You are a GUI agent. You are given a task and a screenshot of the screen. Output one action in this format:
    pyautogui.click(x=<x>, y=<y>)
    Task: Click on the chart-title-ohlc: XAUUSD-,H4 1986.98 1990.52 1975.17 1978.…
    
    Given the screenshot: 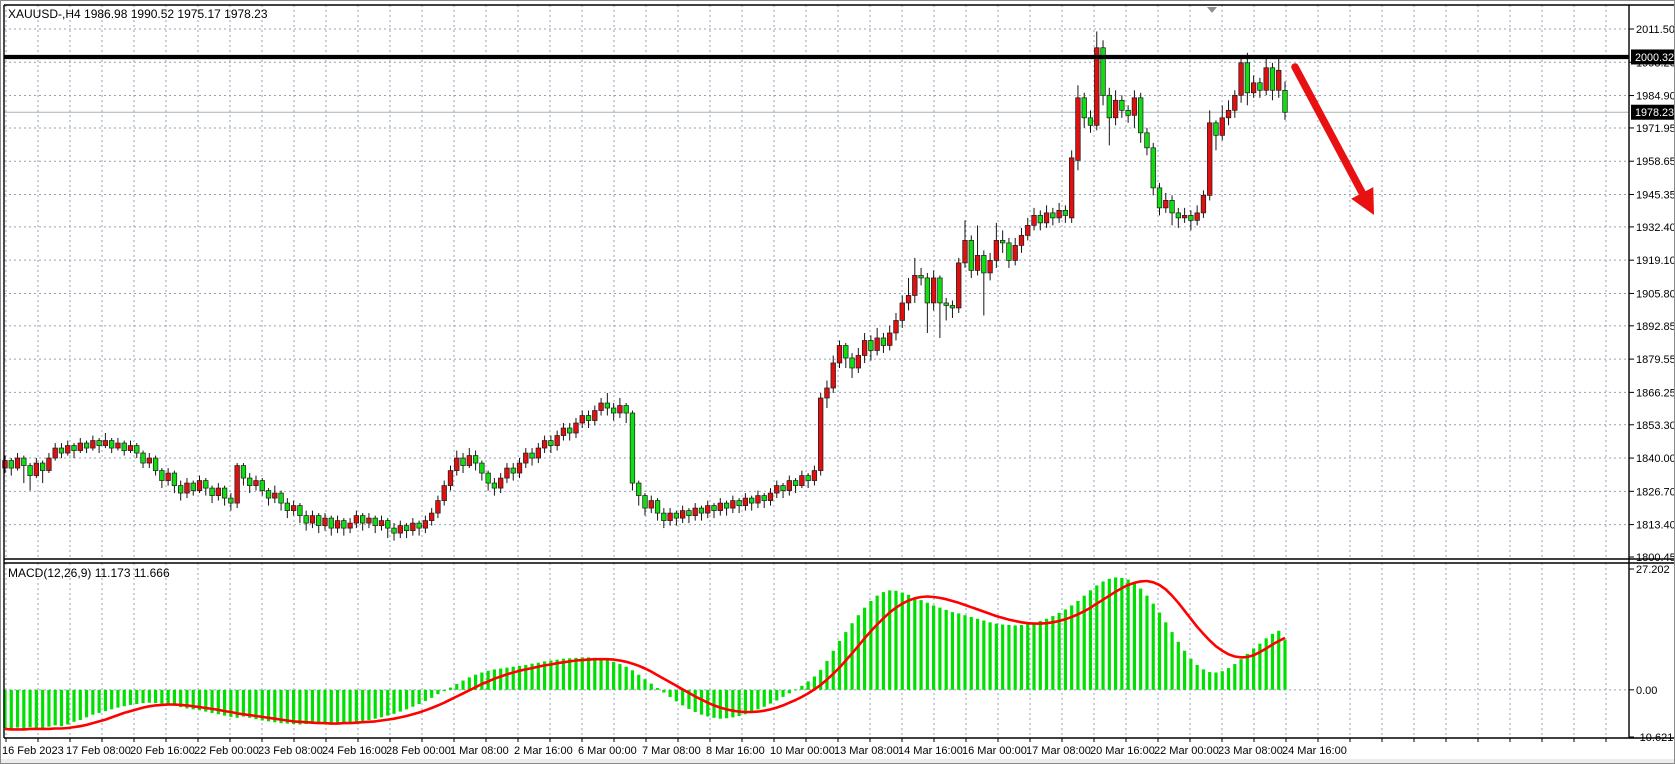 What is the action you would take?
    pyautogui.click(x=138, y=14)
    